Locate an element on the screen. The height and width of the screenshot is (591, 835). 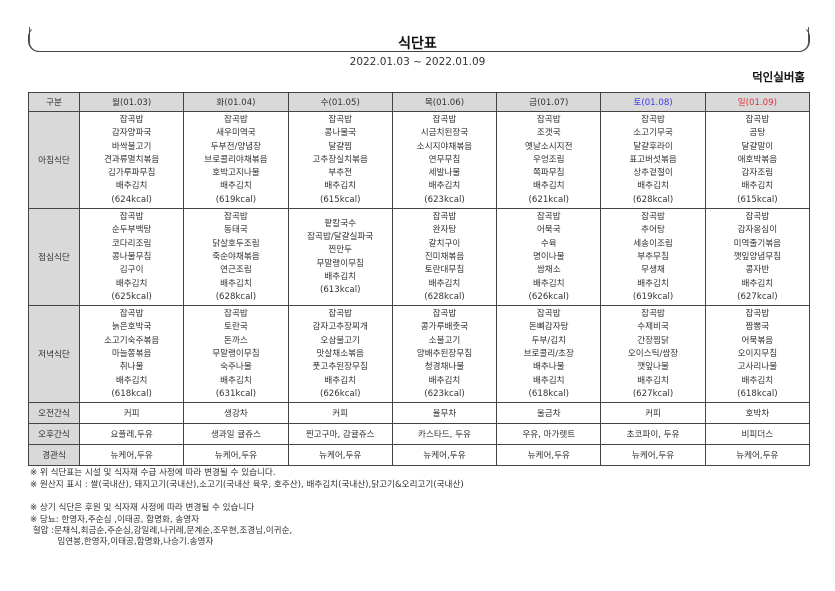
menu-item: 토란대무침 is located at coordinates (444, 270).